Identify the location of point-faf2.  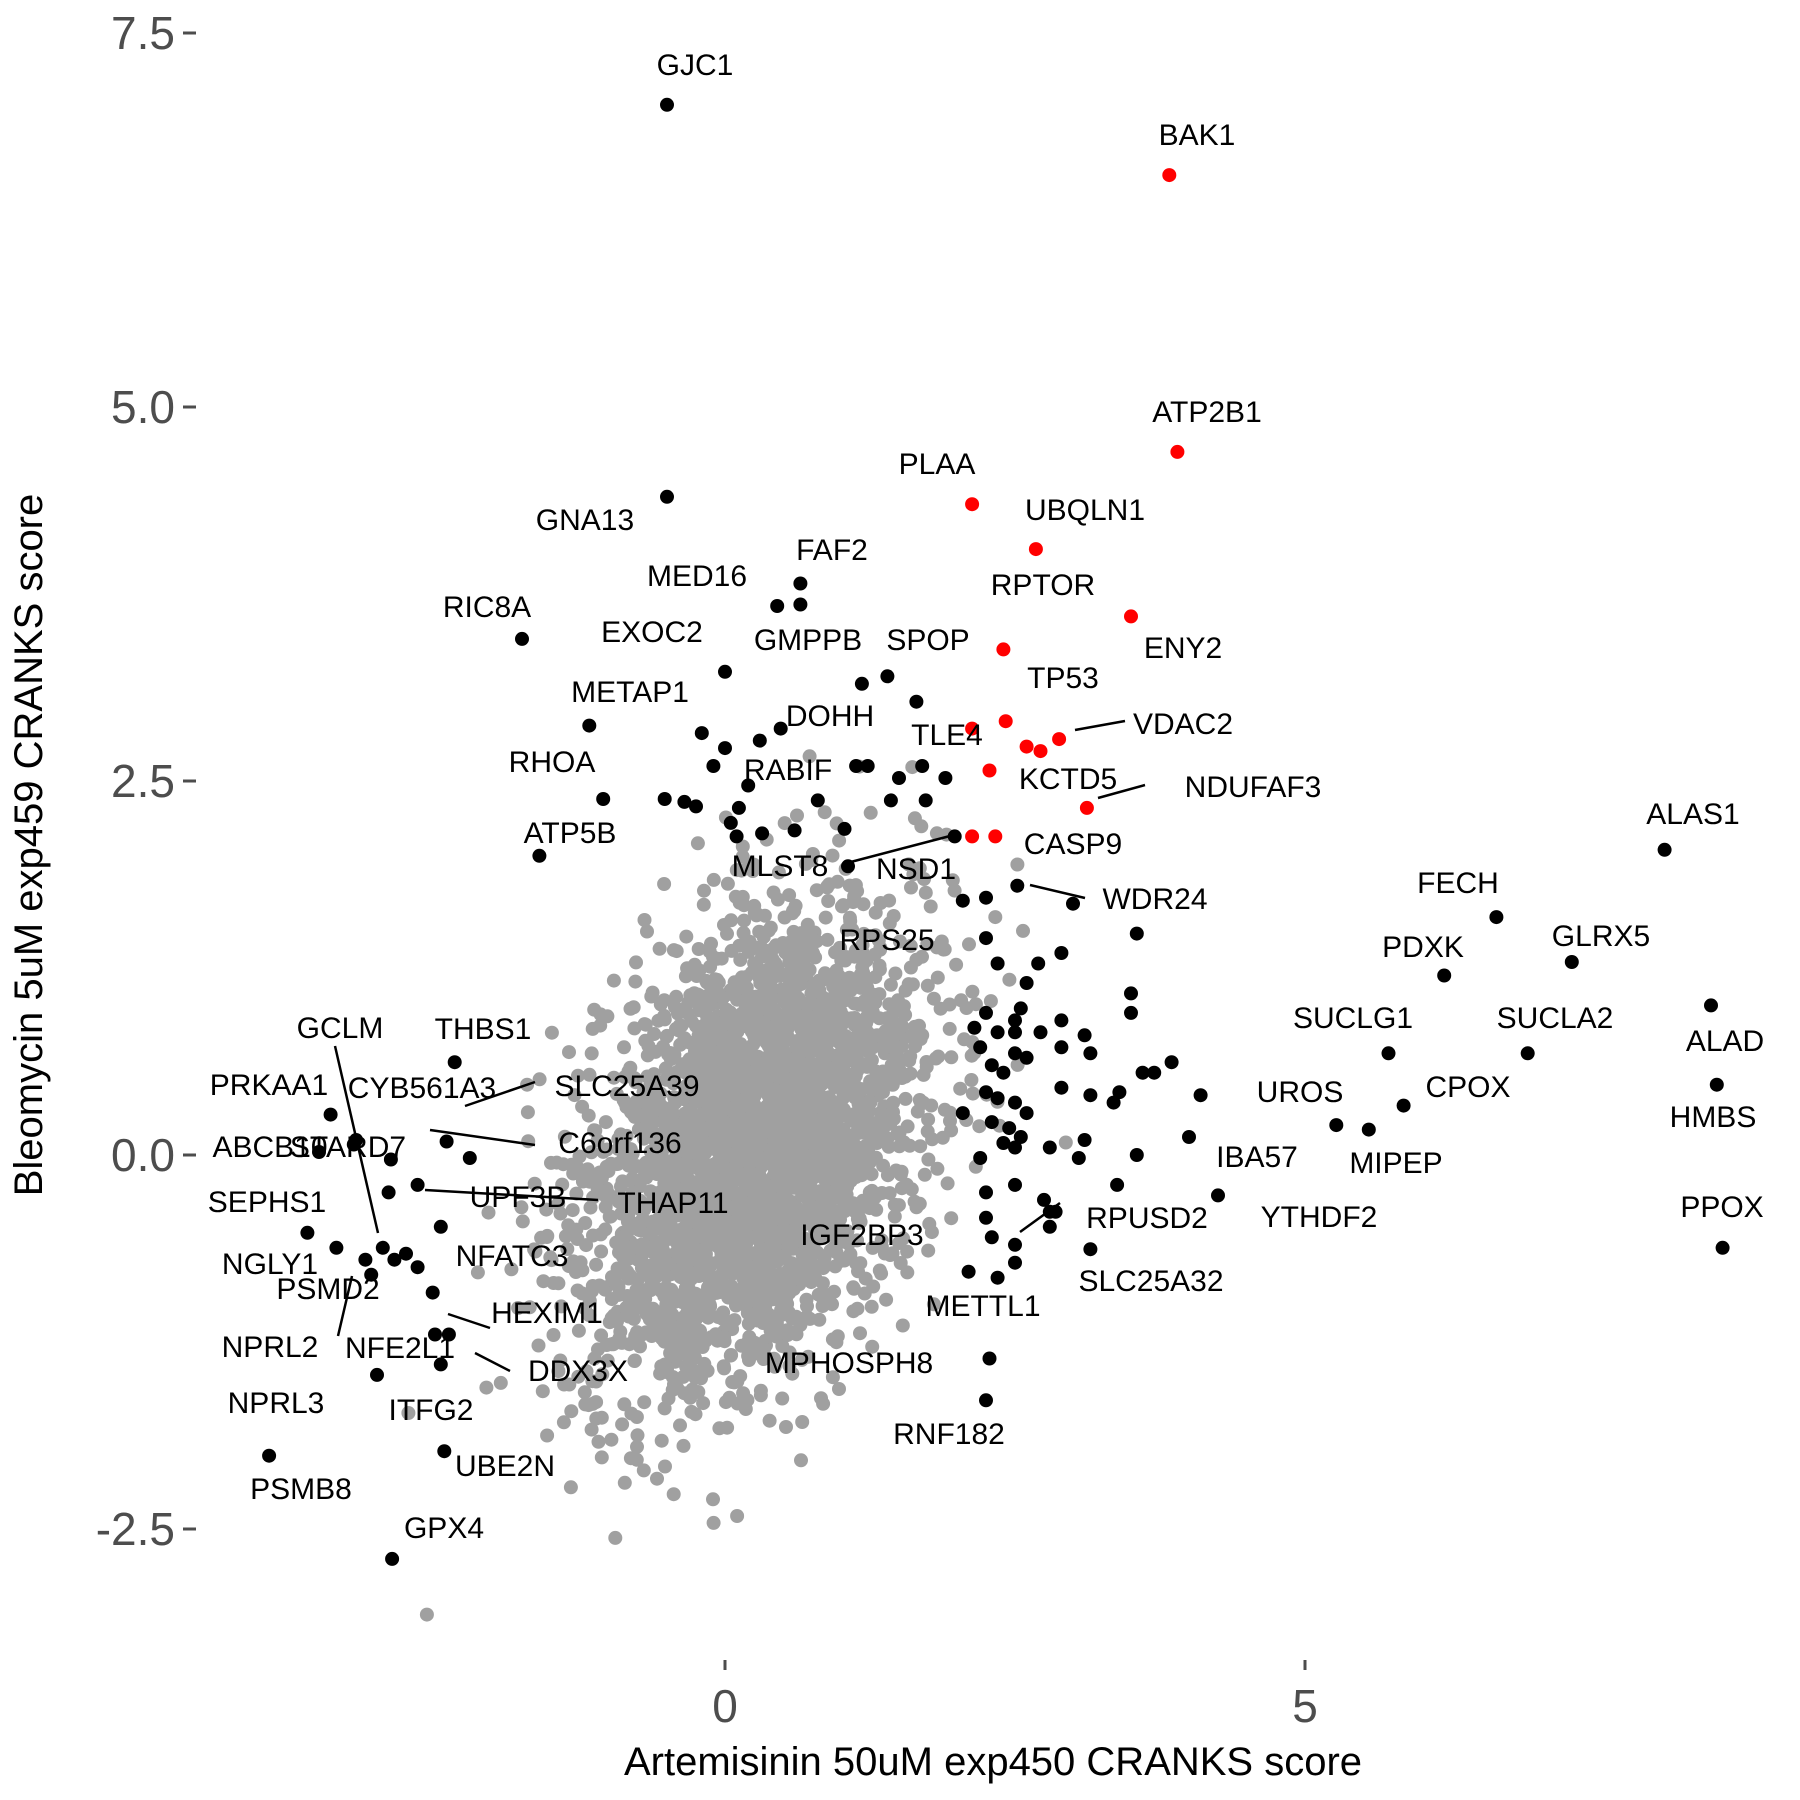
(800, 583).